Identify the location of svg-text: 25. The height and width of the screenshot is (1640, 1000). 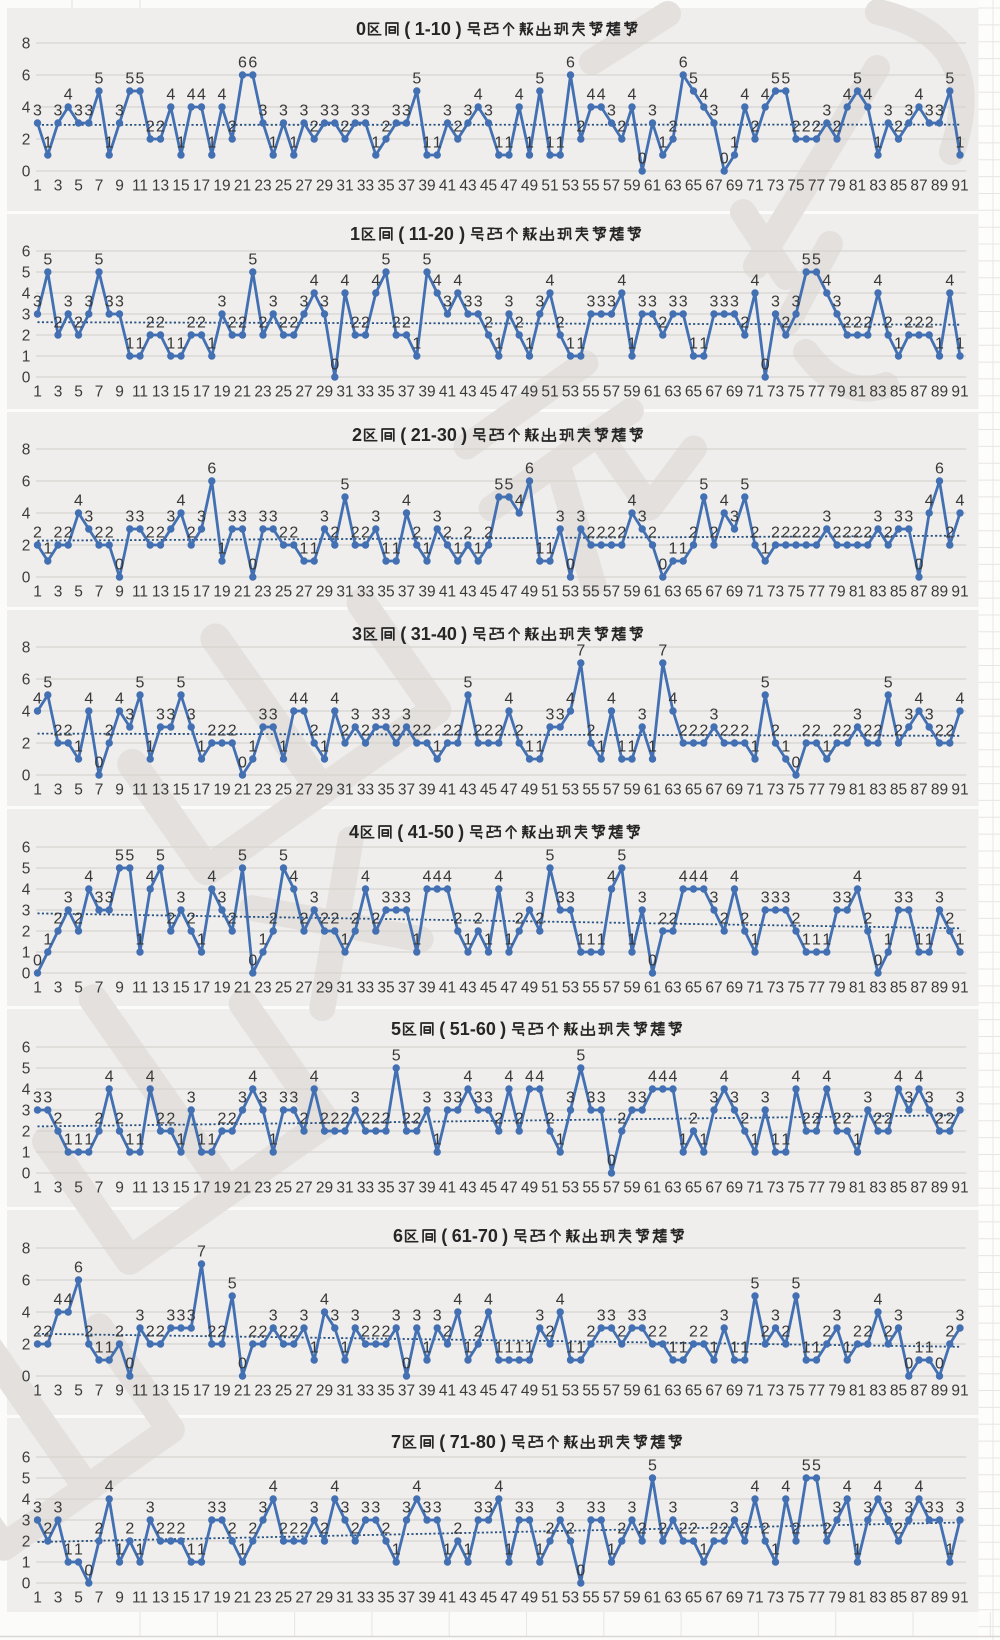
(283, 186).